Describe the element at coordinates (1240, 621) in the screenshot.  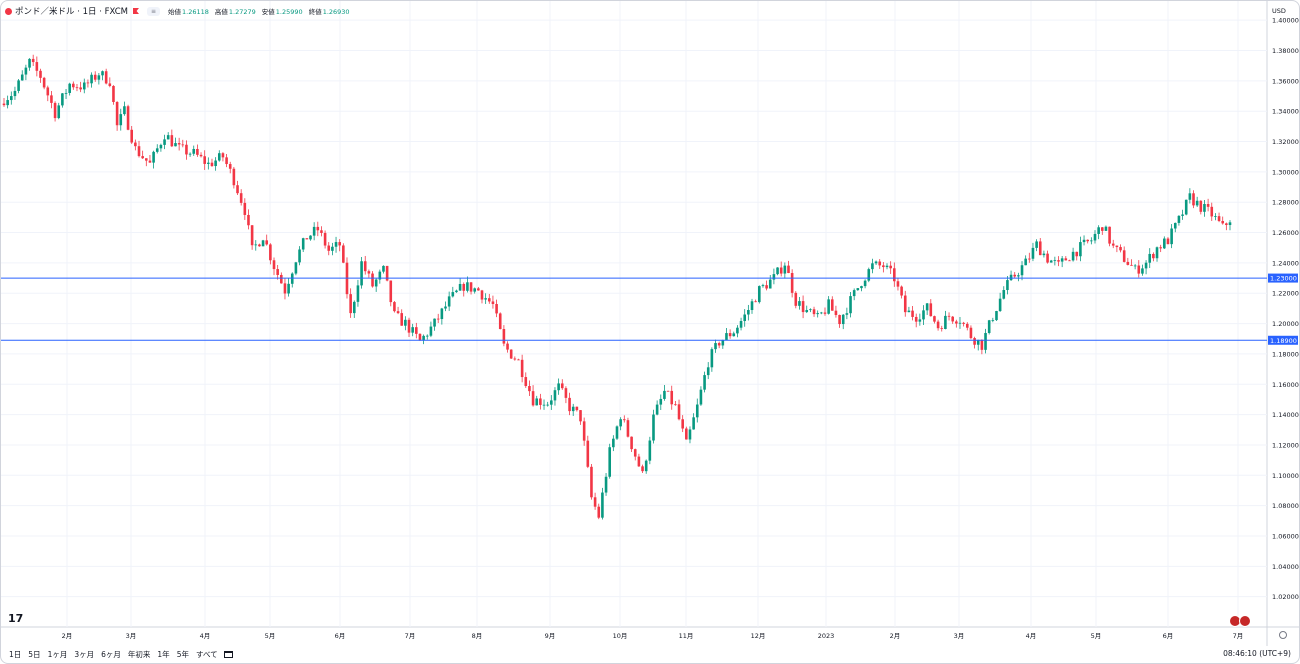
I see `currency-flags-icon` at that location.